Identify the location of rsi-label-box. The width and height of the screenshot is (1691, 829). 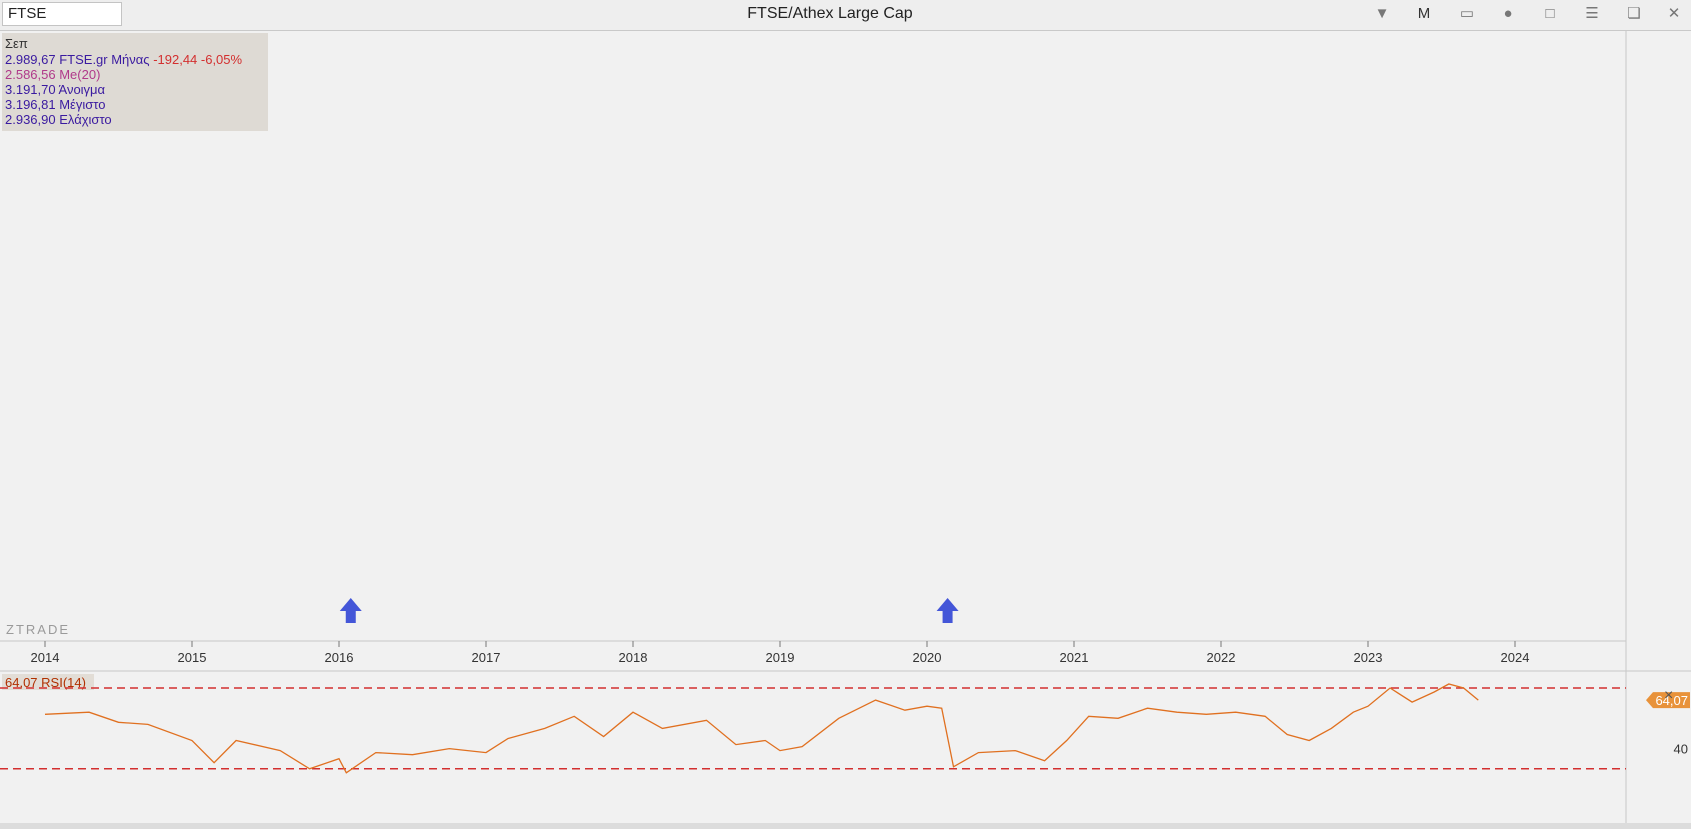
(48, 682).